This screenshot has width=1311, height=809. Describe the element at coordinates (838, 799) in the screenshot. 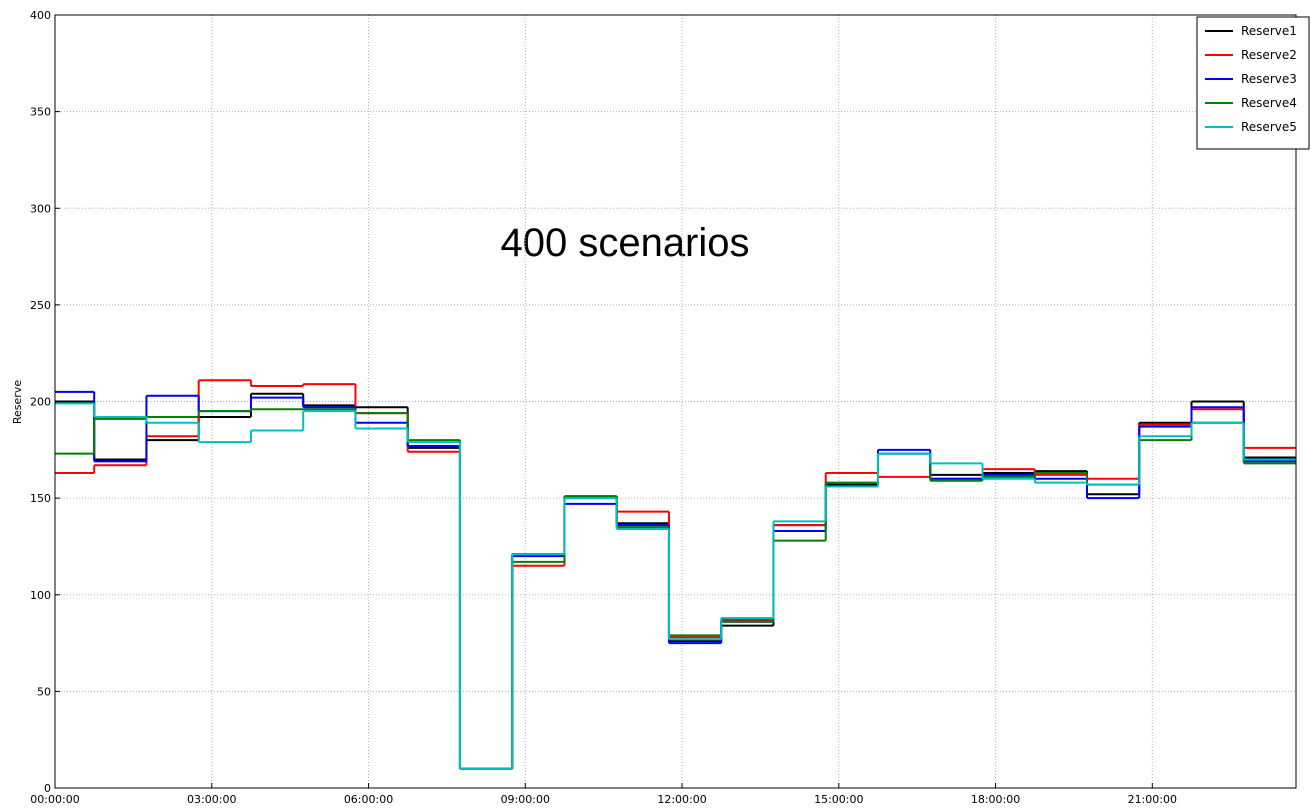

I see `x-tick-label: 15:00:00` at that location.